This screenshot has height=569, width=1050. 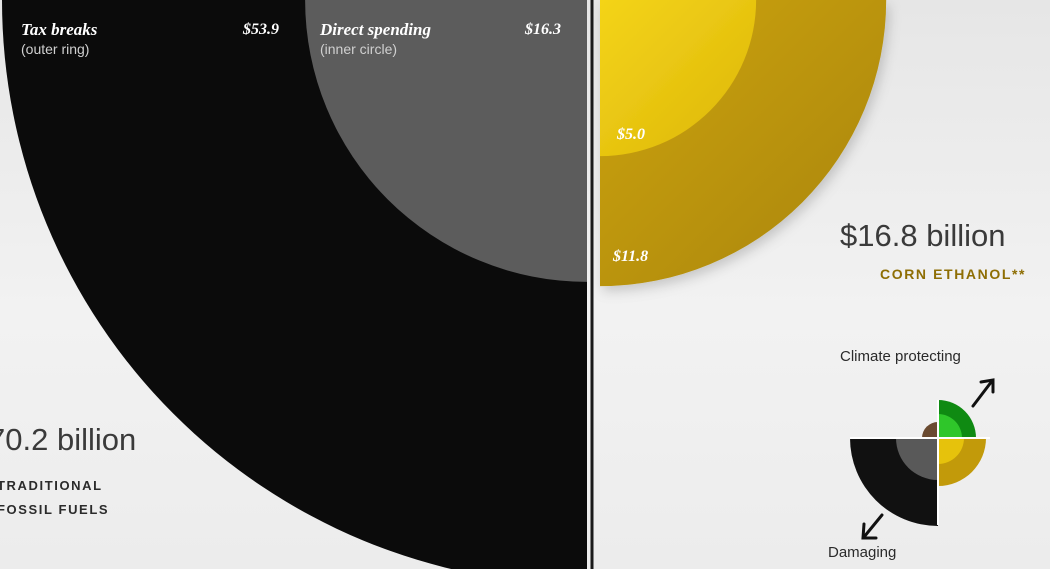 What do you see at coordinates (68, 439) in the screenshot?
I see `fossil-total-label: 70.2 billion` at bounding box center [68, 439].